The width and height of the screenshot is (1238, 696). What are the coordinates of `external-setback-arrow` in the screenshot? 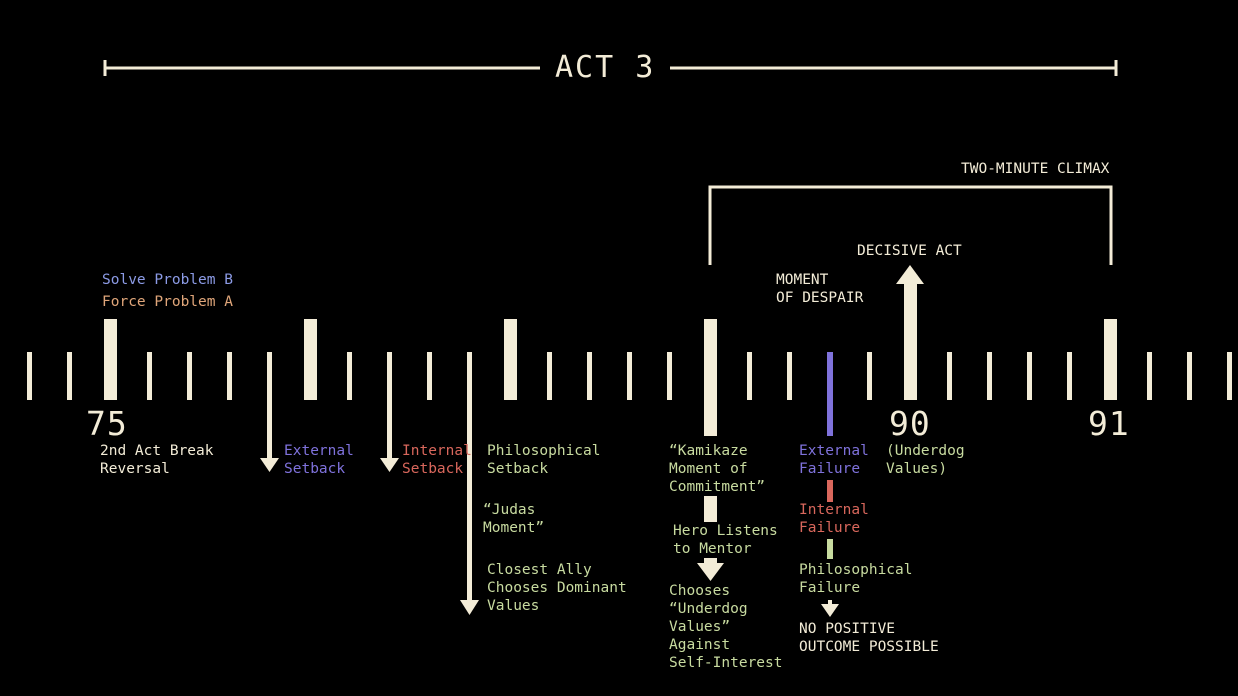 It's located at (269, 412).